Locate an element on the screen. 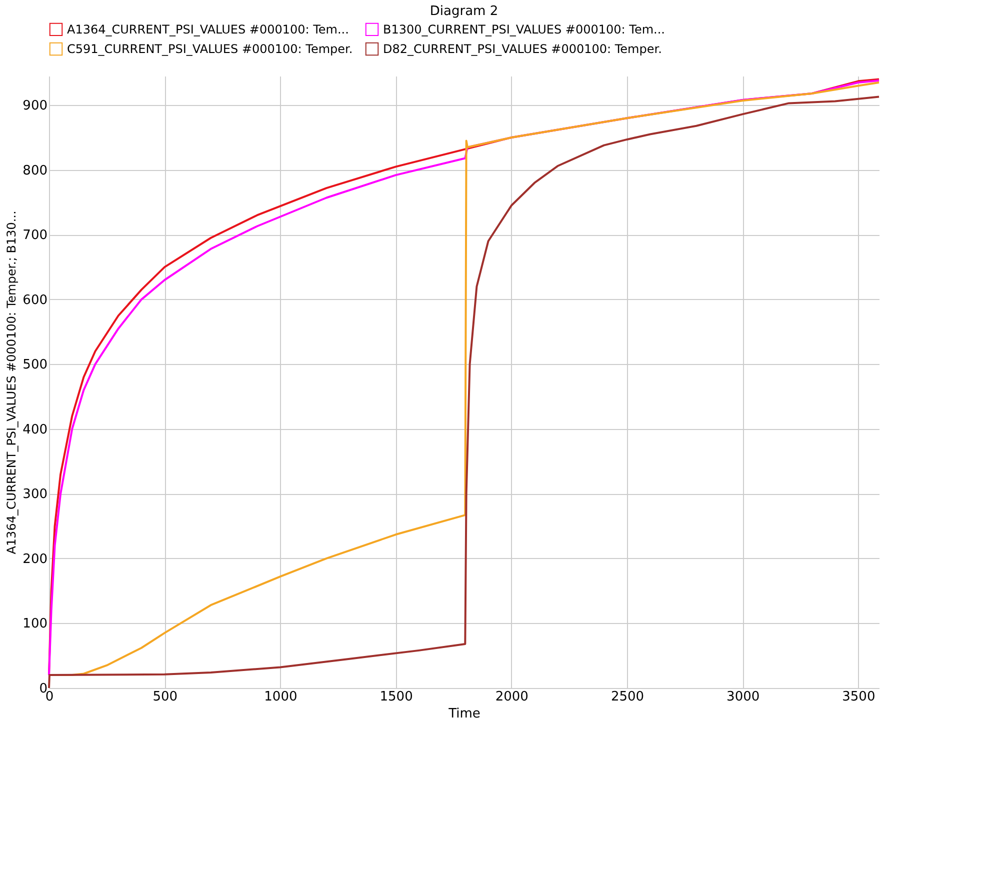 The image size is (996, 877). x-axis-title: Time is located at coordinates (464, 714).